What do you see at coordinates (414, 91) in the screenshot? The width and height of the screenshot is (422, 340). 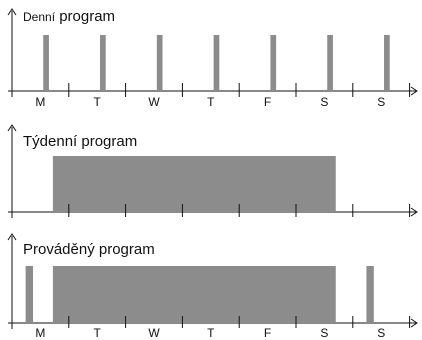 I see `daily-x-arrow-icon` at bounding box center [414, 91].